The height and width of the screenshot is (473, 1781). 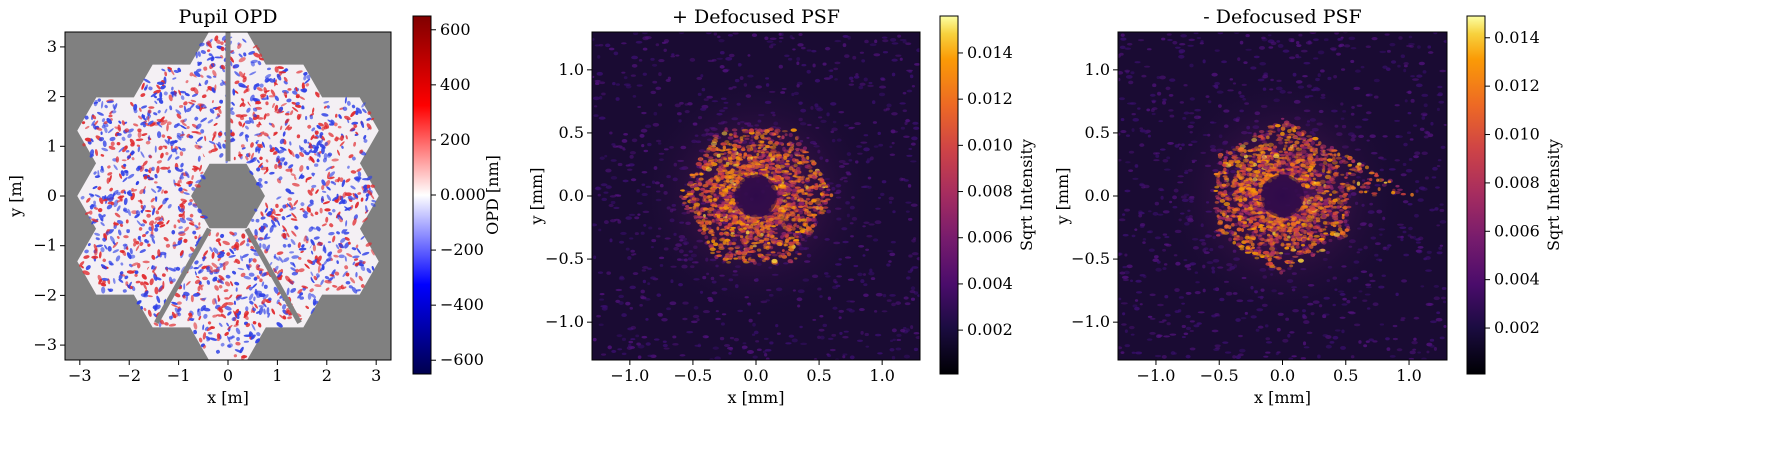 What do you see at coordinates (463, 194) in the screenshot?
I see `colorbar-tick-label: 0.000` at bounding box center [463, 194].